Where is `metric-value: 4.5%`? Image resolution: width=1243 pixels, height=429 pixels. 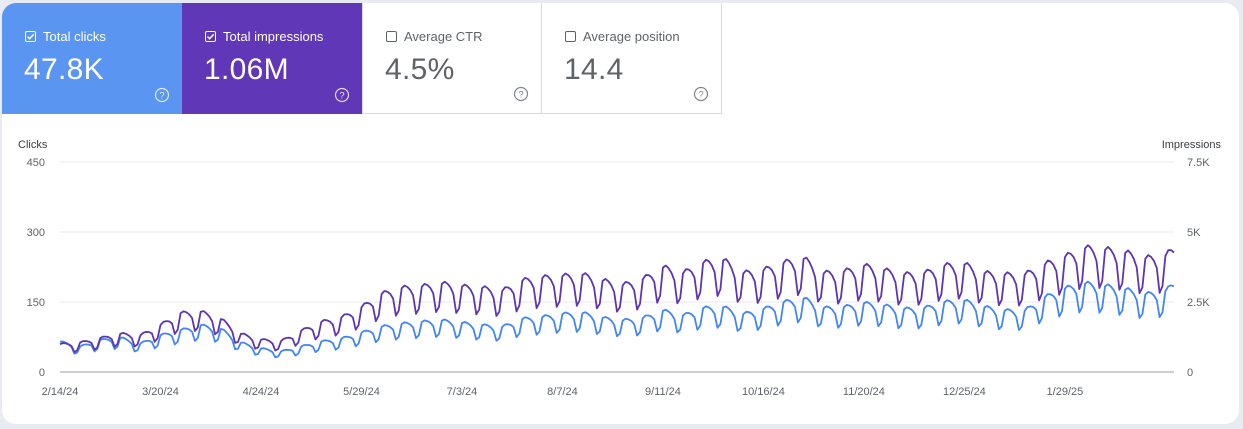
metric-value: 4.5% is located at coordinates (420, 69).